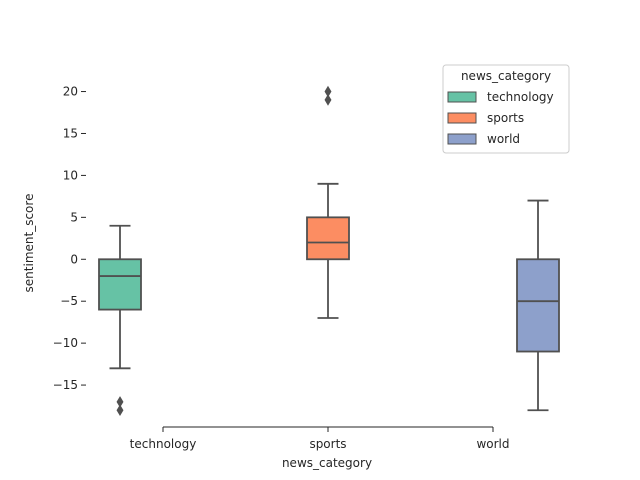 The width and height of the screenshot is (640, 480). What do you see at coordinates (520, 97) in the screenshot?
I see `legend-label-technology: technology` at bounding box center [520, 97].